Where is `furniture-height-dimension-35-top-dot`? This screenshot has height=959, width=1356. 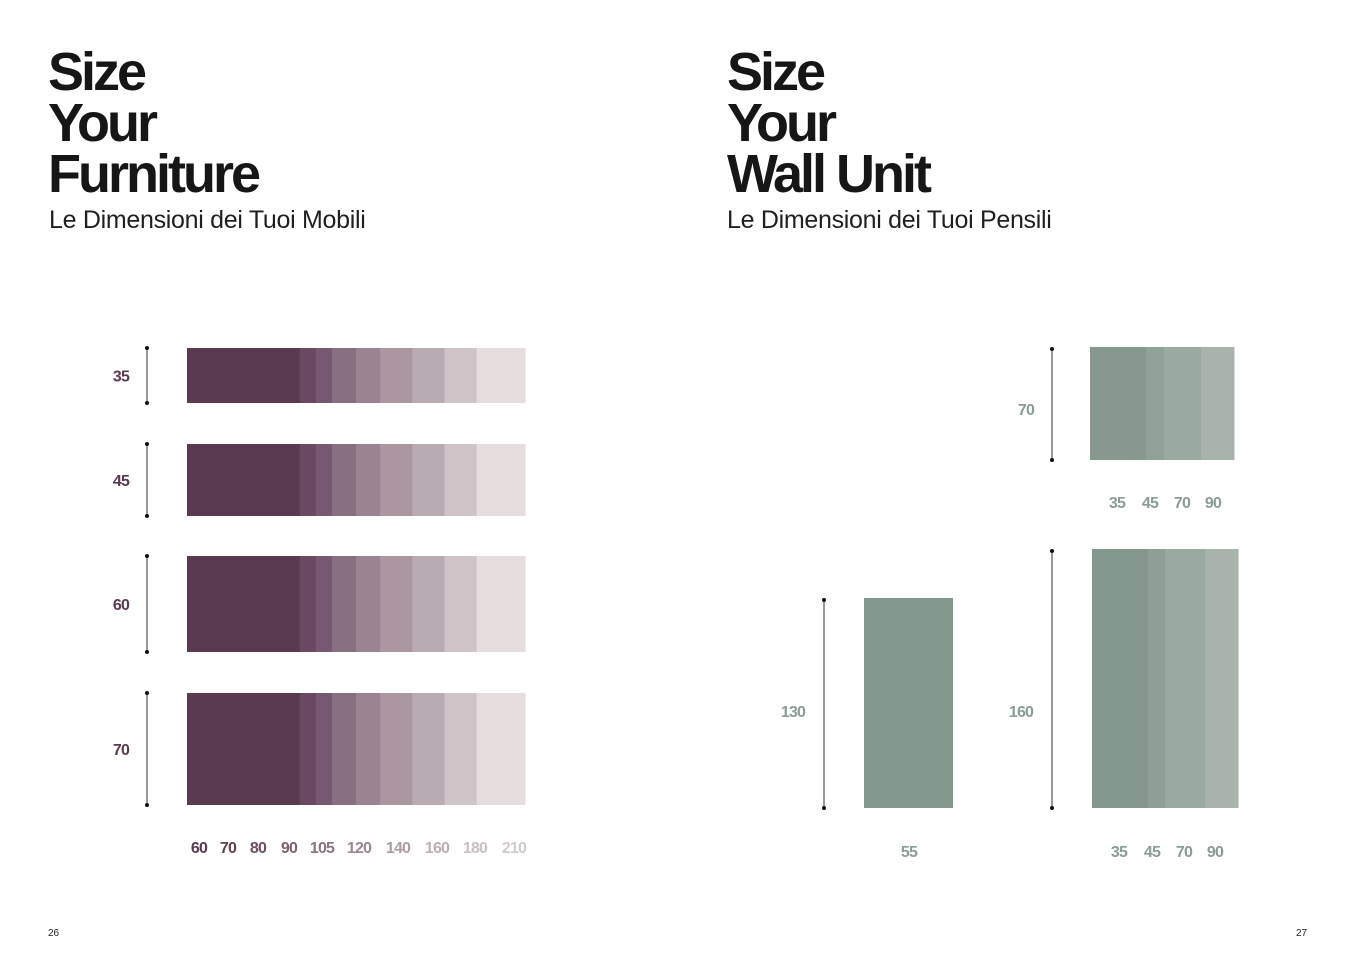 furniture-height-dimension-35-top-dot is located at coordinates (147, 348).